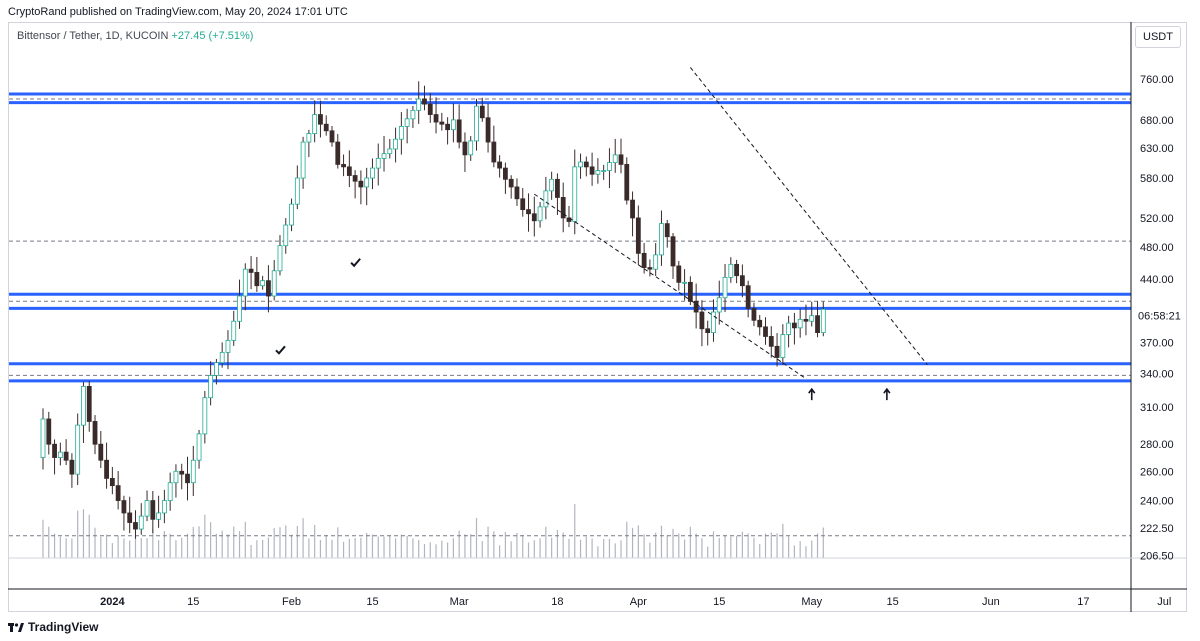 Image resolution: width=1200 pixels, height=641 pixels. Describe the element at coordinates (1083, 602) in the screenshot. I see `time-tick-label: 17` at that location.